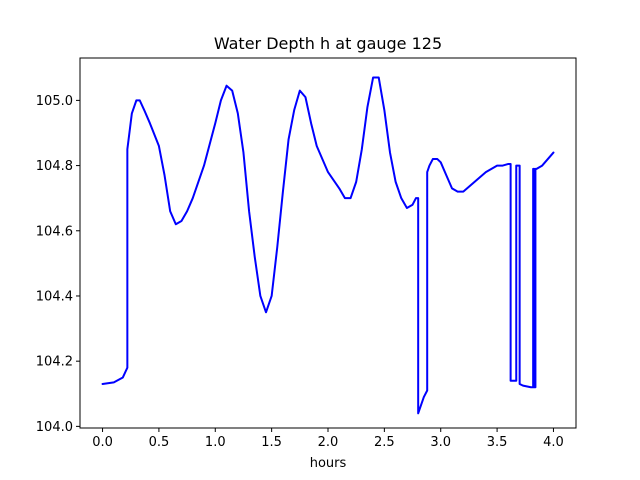 The image size is (640, 480). What do you see at coordinates (54, 362) in the screenshot?
I see `y-tick-label: 104.2` at bounding box center [54, 362].